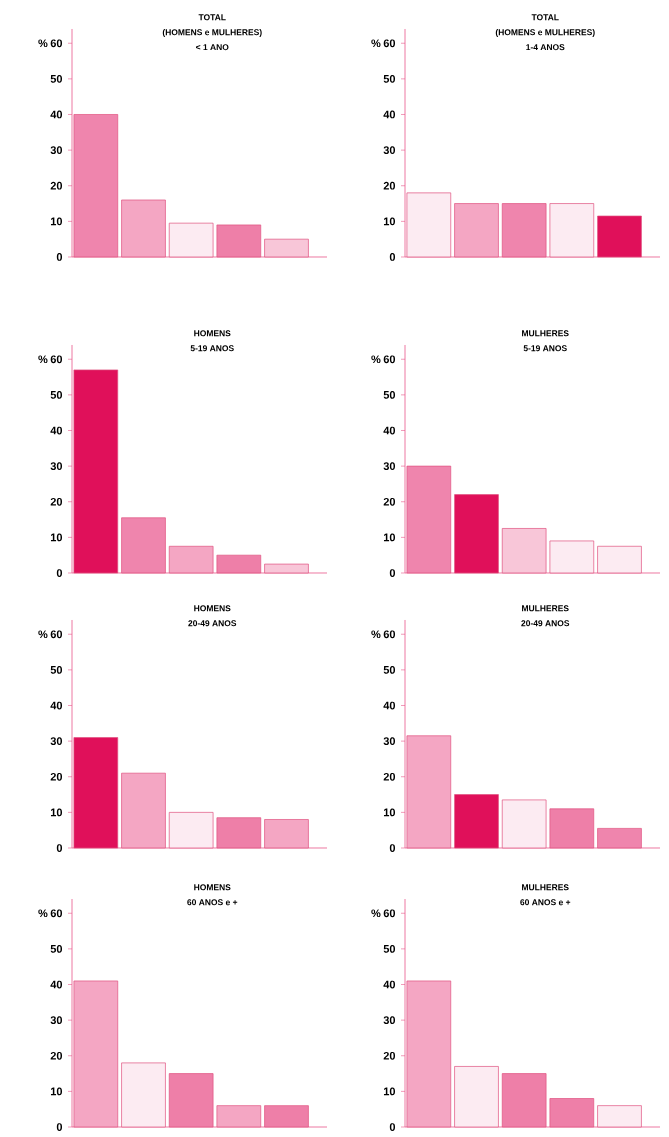 The width and height of the screenshot is (669, 1137). What do you see at coordinates (545, 47) in the screenshot?
I see `annotation: 1-4 ANOS` at bounding box center [545, 47].